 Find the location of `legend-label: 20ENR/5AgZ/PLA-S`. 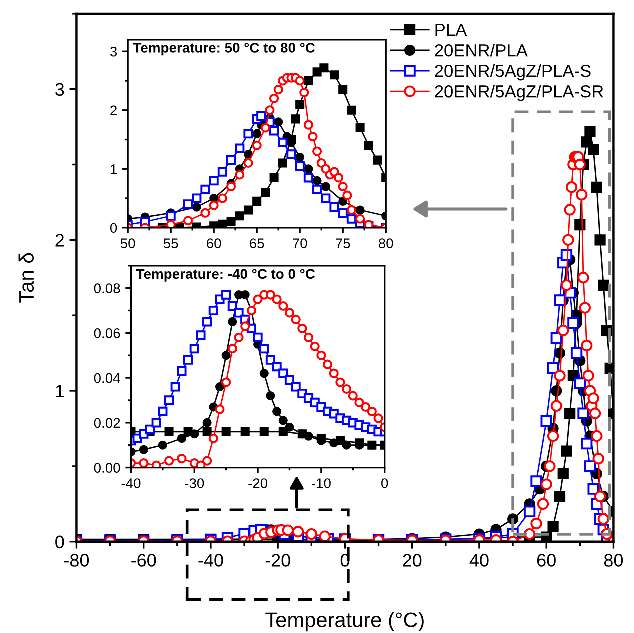

legend-label: 20ENR/5AgZ/PLA-S is located at coordinates (513, 72).